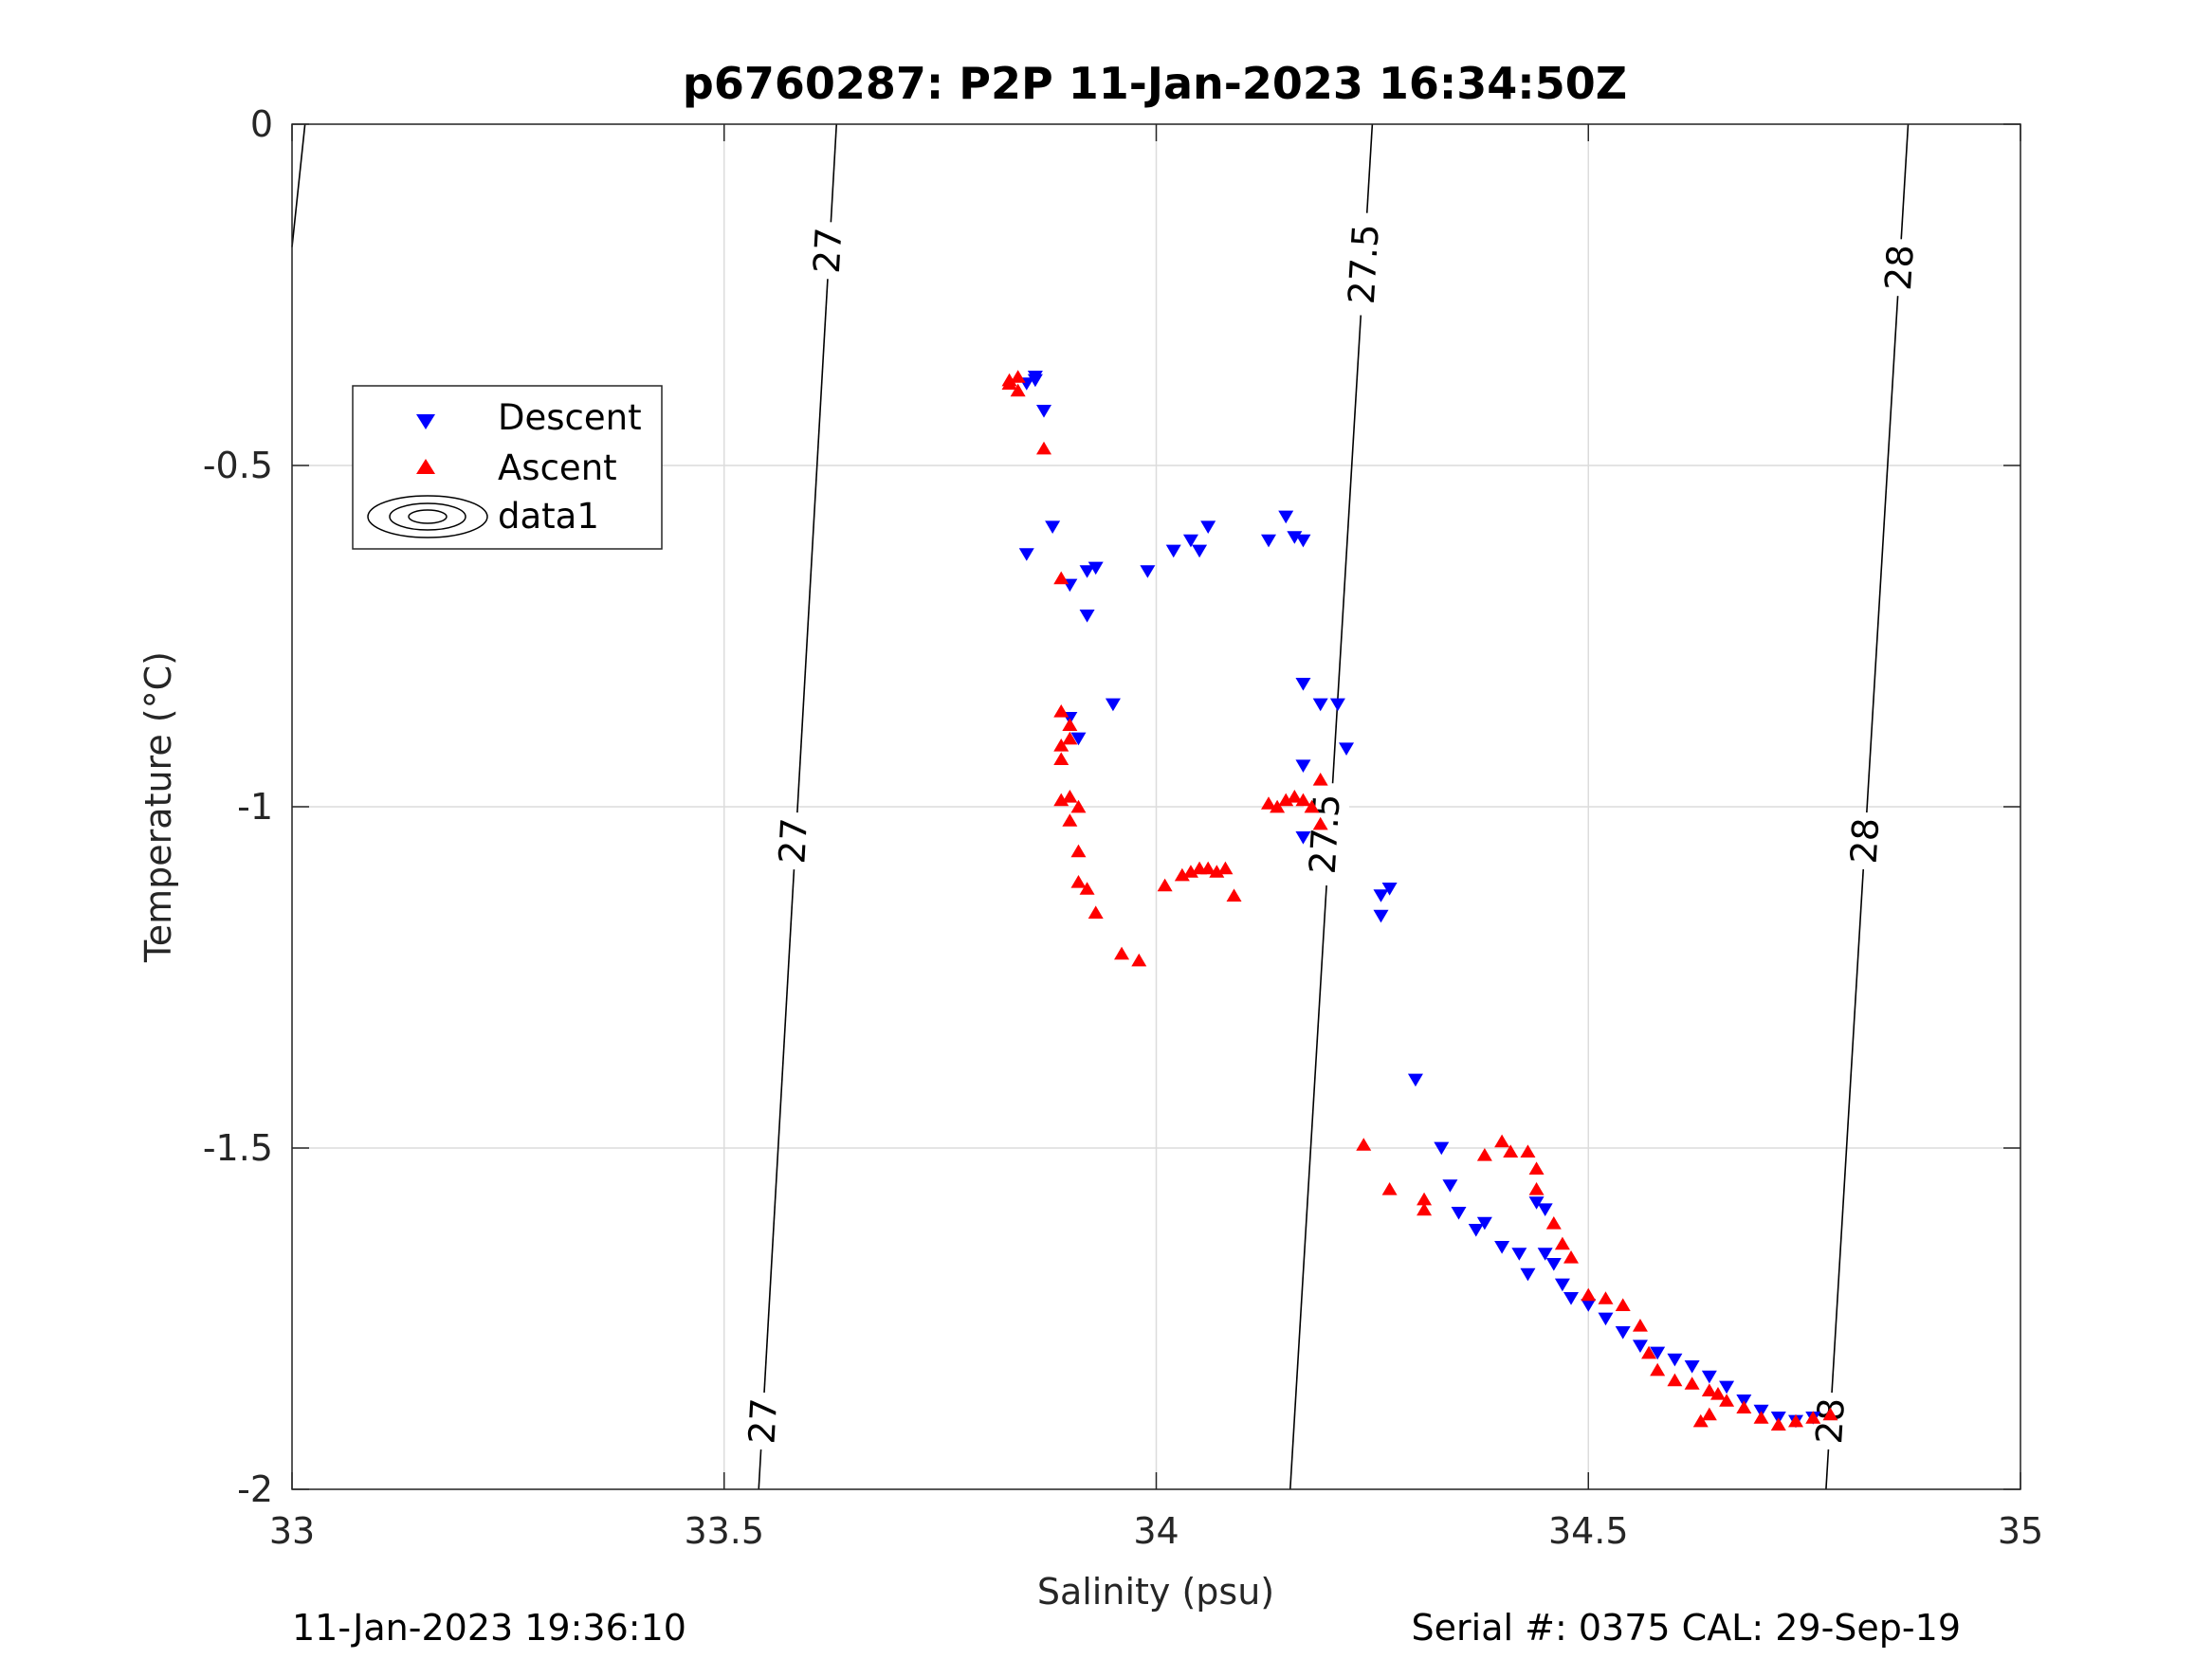 This screenshot has width=2212, height=1659. What do you see at coordinates (427, 516) in the screenshot?
I see `legend-contour-icon` at bounding box center [427, 516].